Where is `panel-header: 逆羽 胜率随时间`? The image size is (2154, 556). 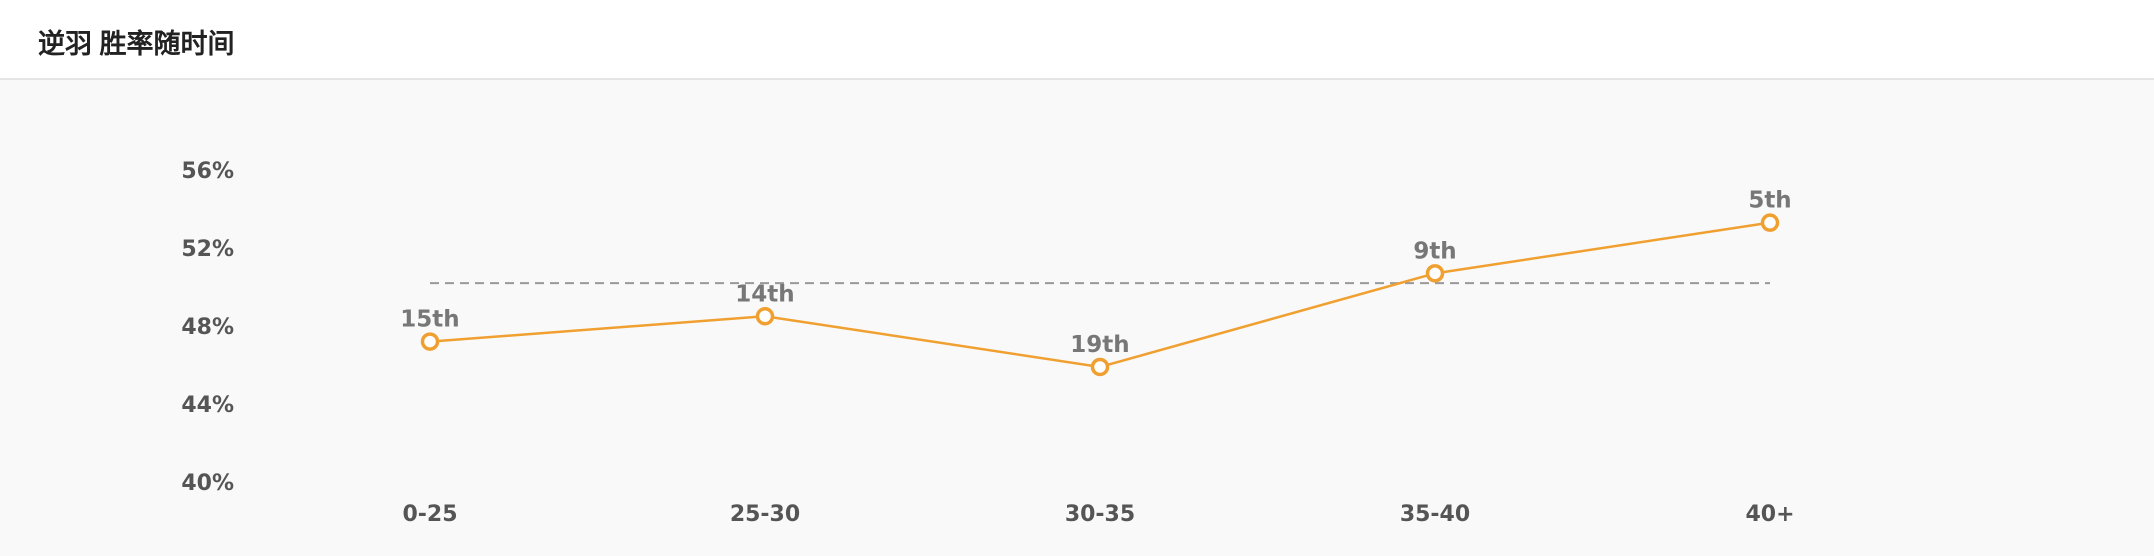
panel-header: 逆羽 胜率随时间 is located at coordinates (1077, 40).